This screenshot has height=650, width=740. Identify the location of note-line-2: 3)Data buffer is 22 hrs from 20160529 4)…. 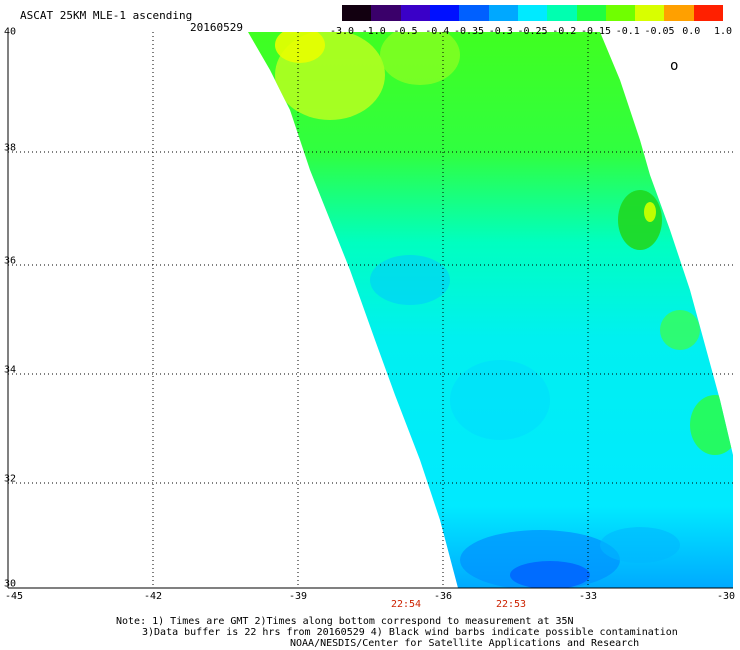
(410, 632).